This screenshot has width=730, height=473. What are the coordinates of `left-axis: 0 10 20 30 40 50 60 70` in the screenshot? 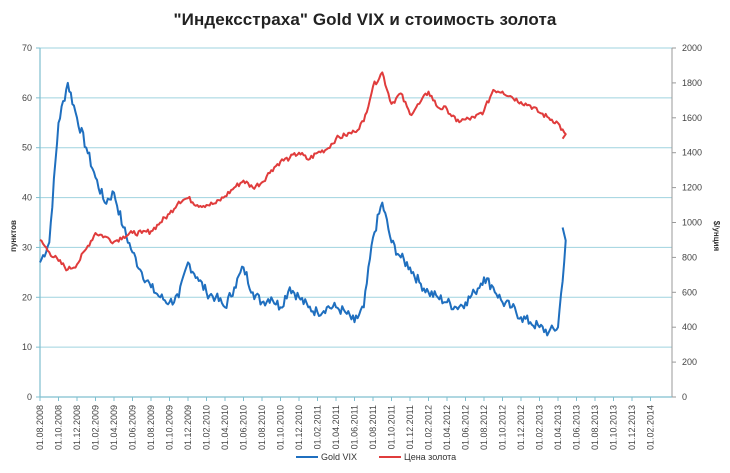 It's located at (31, 222).